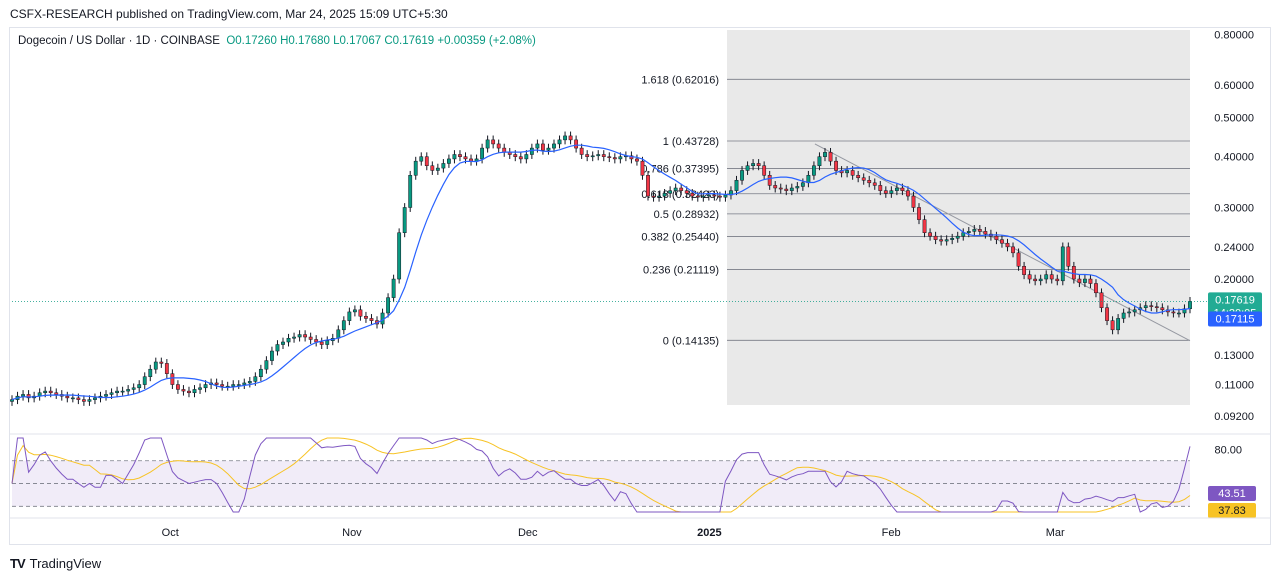 The width and height of the screenshot is (1281, 581). What do you see at coordinates (1234, 280) in the screenshot?
I see `price-tick-label: 0.20000` at bounding box center [1234, 280].